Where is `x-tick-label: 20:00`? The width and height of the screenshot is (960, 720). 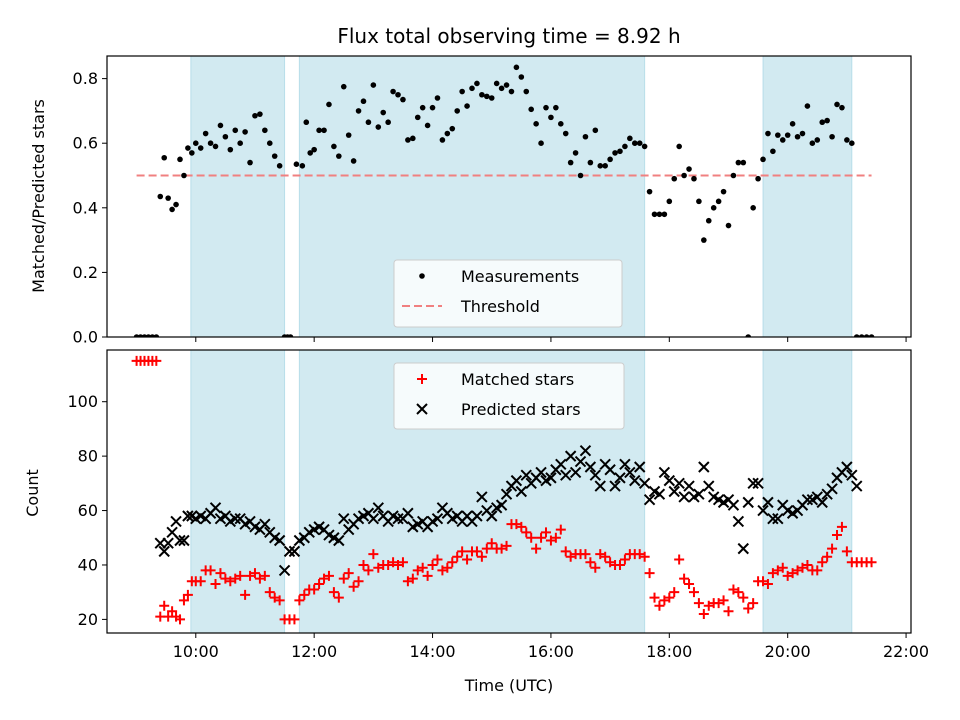
x-tick-label: 20:00 is located at coordinates (788, 651).